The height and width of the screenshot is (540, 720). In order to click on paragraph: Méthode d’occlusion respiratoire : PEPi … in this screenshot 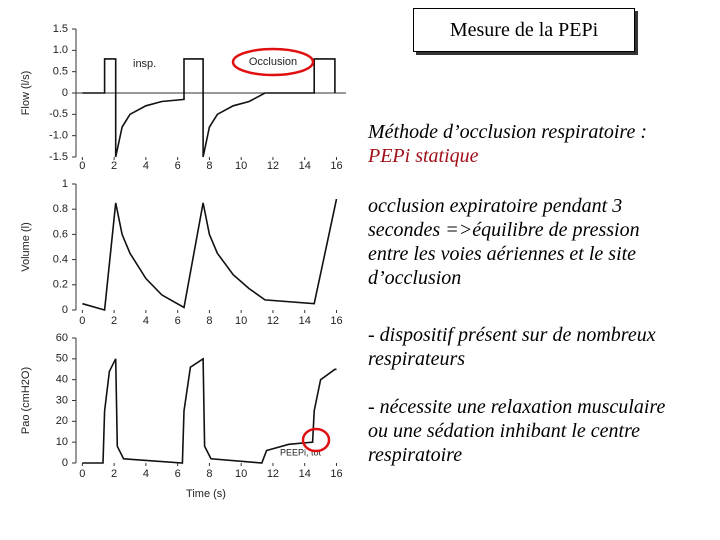, I will do `click(523, 144)`.